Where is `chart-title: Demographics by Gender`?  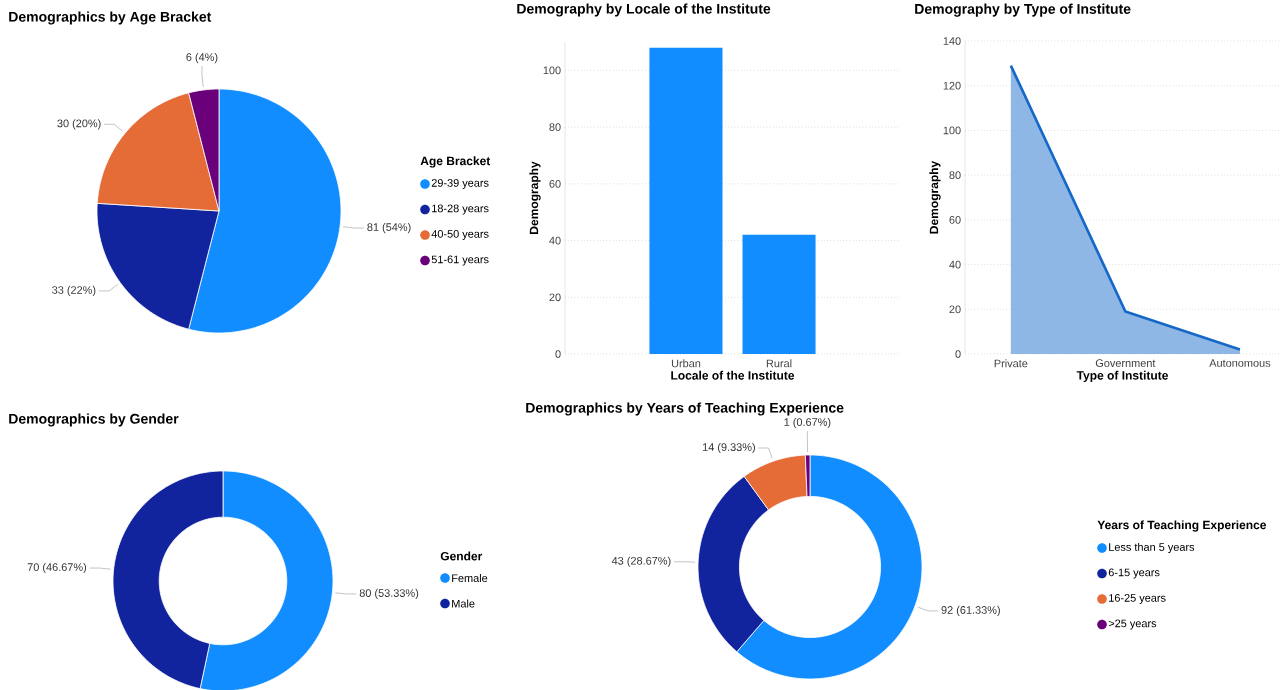
chart-title: Demographics by Gender is located at coordinates (94, 420).